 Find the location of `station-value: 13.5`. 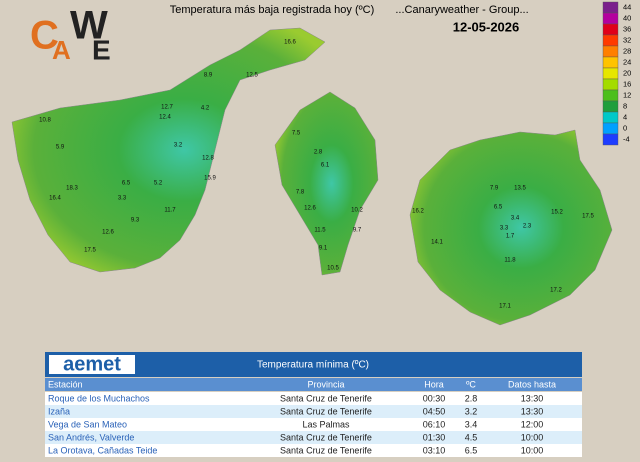

station-value: 13.5 is located at coordinates (520, 189).